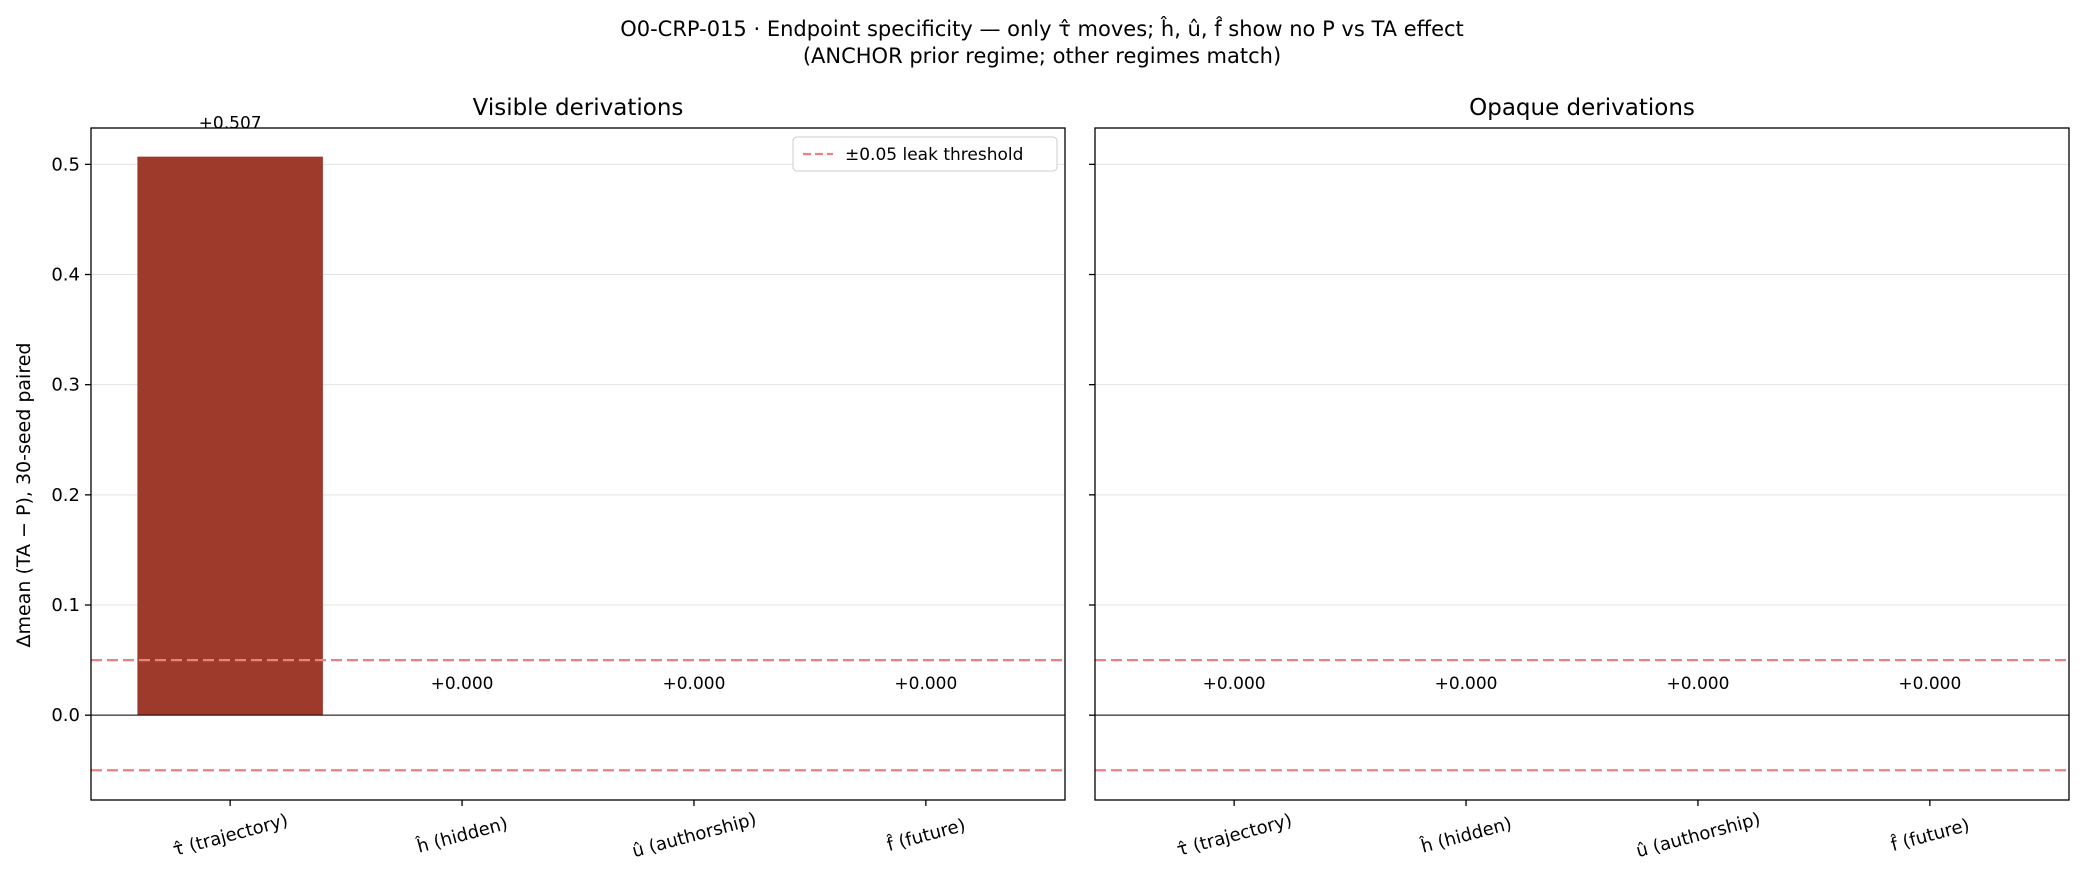  I want to click on y-tick-label: 0.3, so click(65, 385).